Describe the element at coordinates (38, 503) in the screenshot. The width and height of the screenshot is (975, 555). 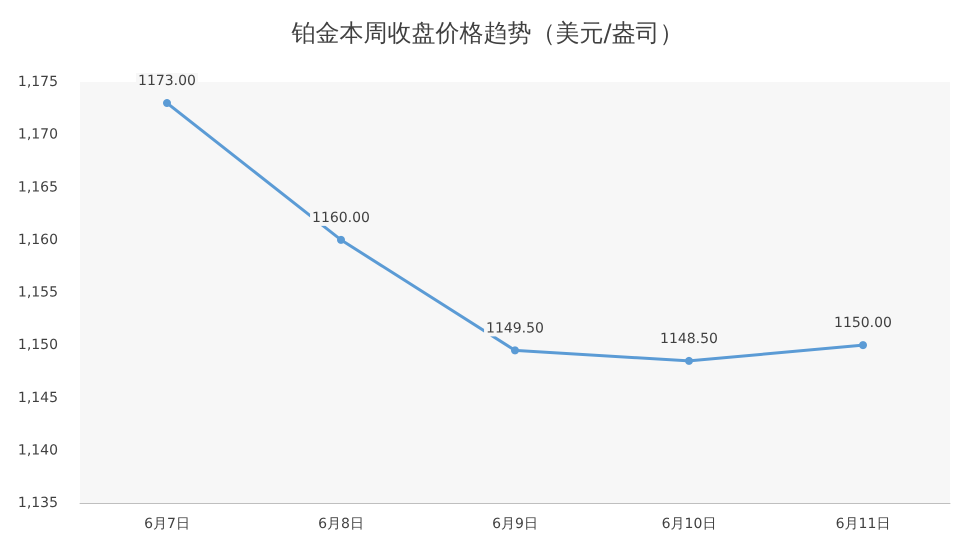
I see `y-tick-label: 1,135` at that location.